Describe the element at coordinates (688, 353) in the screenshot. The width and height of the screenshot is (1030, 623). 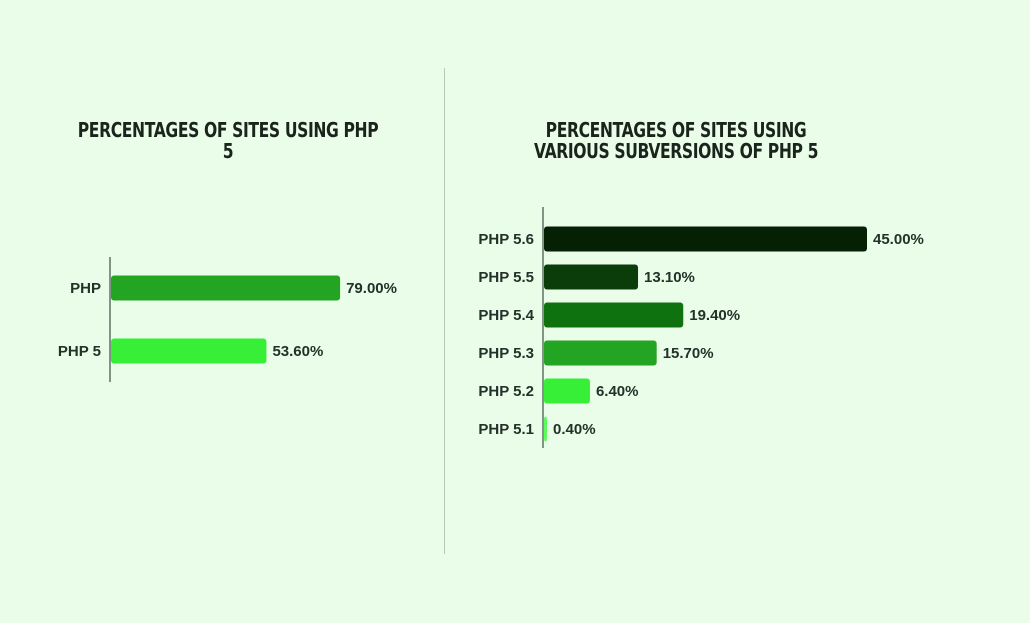
I see `value-label: 15.70%` at that location.